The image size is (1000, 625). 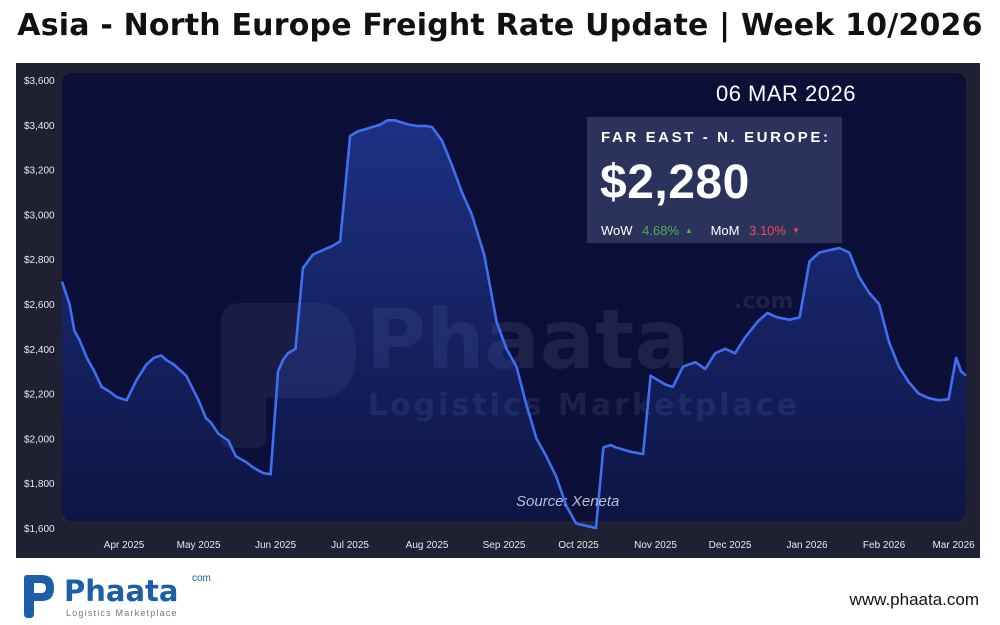 What do you see at coordinates (199, 545) in the screenshot?
I see `x-tick-label: May 2025` at bounding box center [199, 545].